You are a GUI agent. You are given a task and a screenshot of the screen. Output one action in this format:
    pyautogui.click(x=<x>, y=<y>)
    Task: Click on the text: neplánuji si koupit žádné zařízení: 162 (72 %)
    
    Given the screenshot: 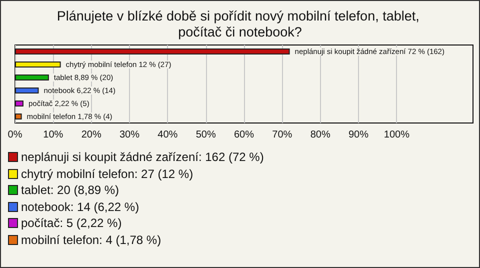 What is the action you would take?
    pyautogui.click(x=142, y=157)
    